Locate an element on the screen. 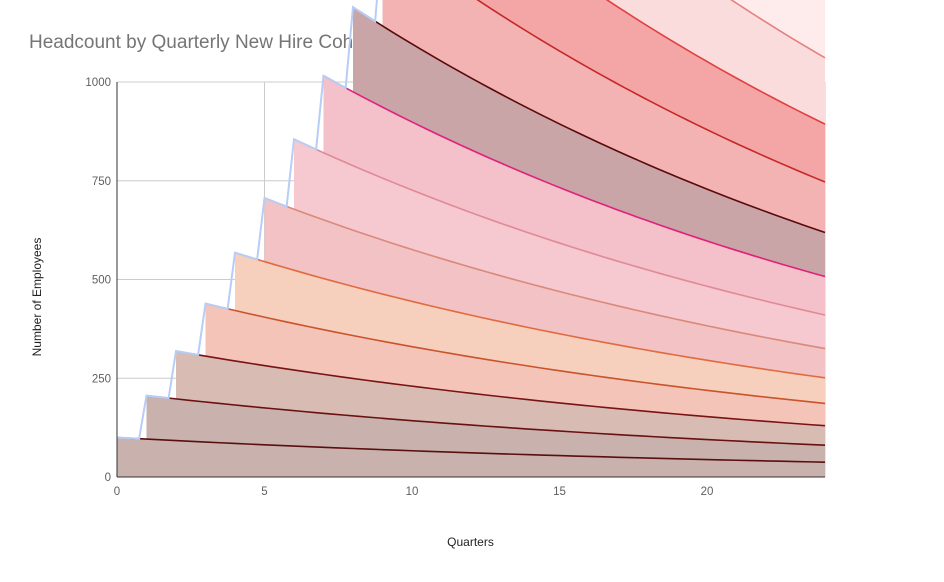 Image resolution: width=944 pixels, height=582 pixels. y-axis-label: Number of Employees is located at coordinates (37, 297).